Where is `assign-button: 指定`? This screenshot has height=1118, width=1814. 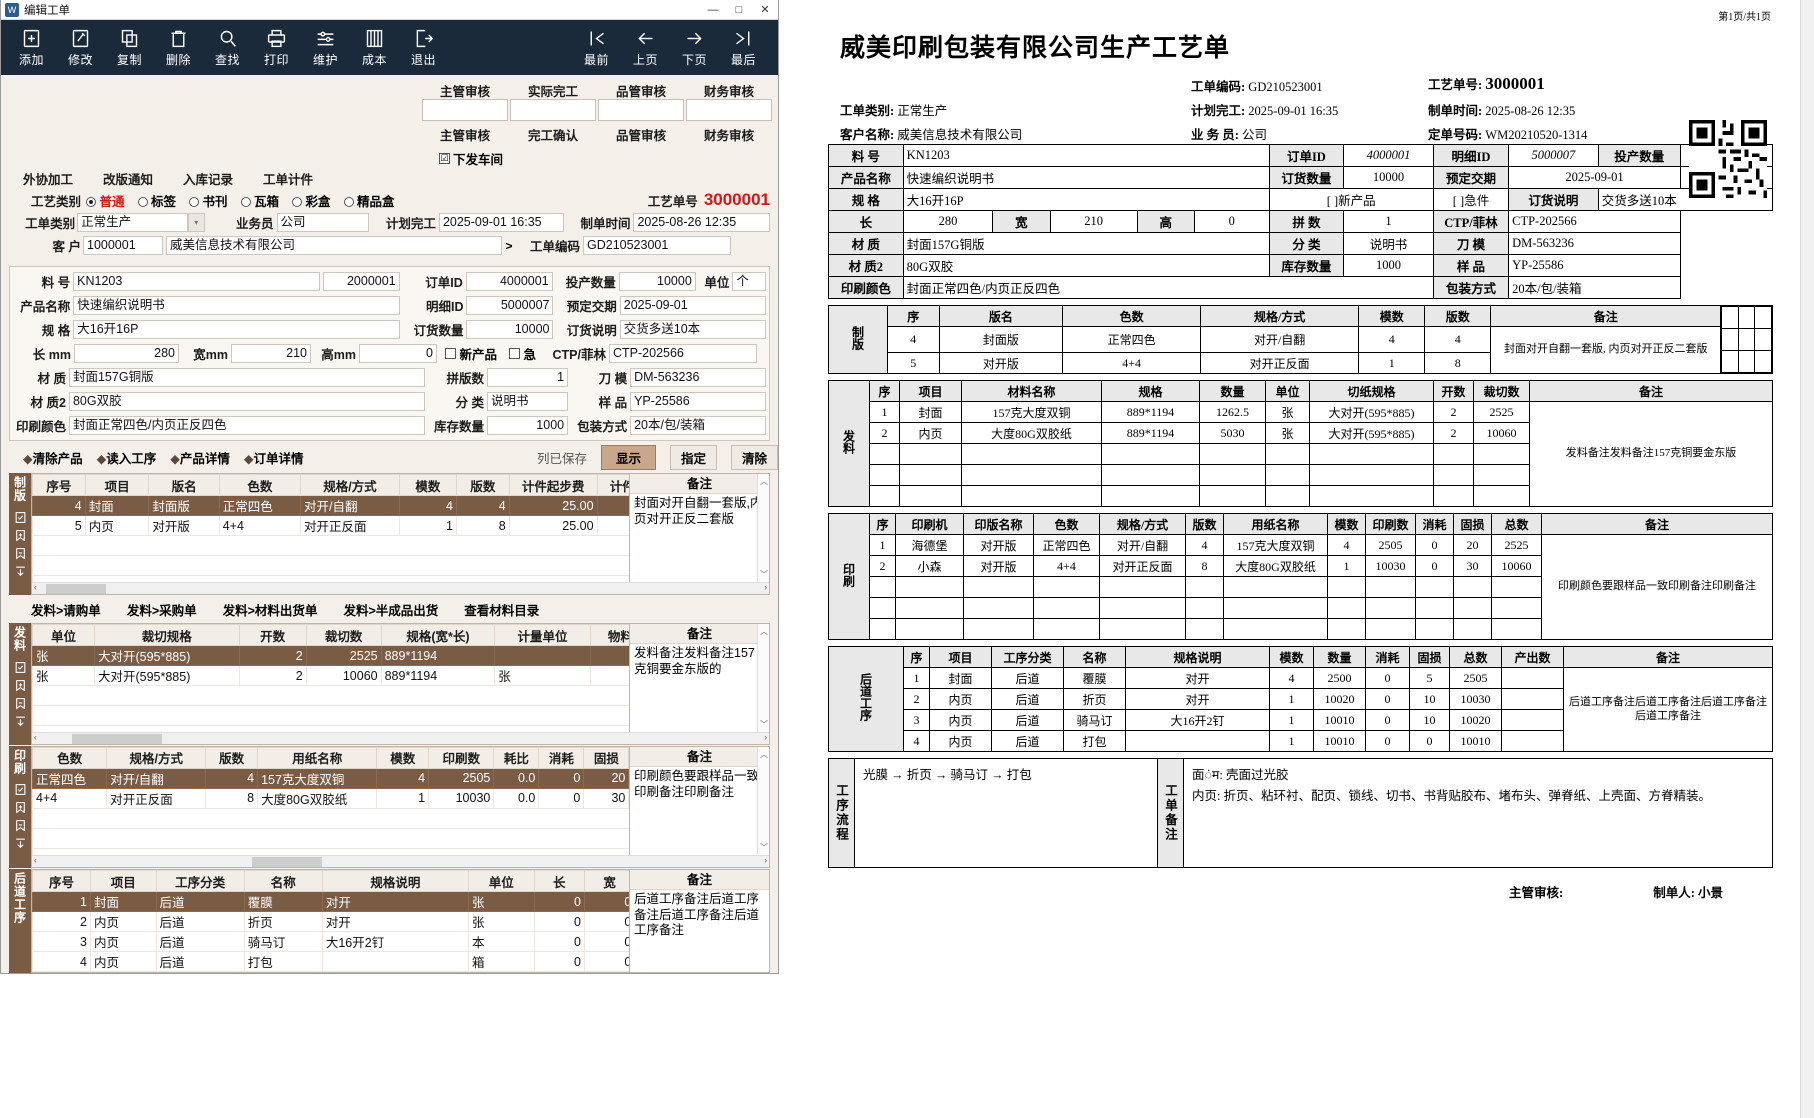 assign-button: 指定 is located at coordinates (693, 457).